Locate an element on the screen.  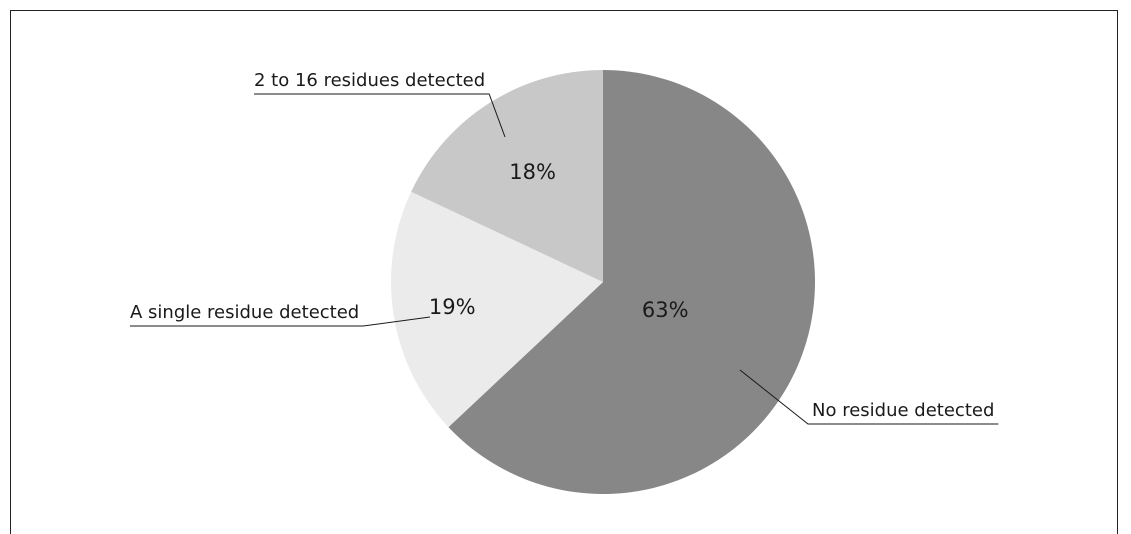
slice-percent-label-3: 18% is located at coordinates (532, 172).